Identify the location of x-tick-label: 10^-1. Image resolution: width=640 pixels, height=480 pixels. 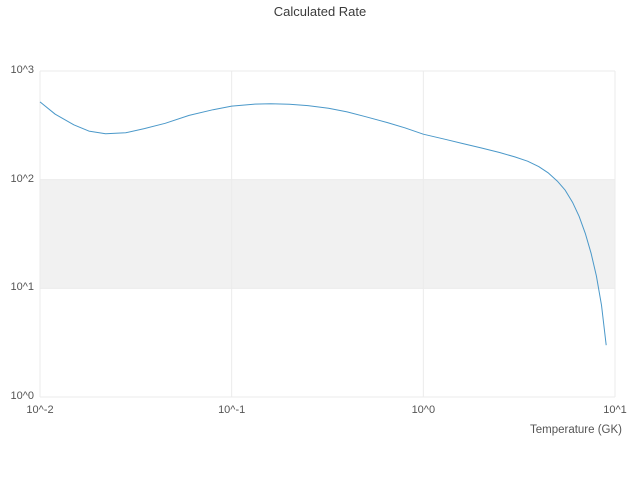
(232, 410).